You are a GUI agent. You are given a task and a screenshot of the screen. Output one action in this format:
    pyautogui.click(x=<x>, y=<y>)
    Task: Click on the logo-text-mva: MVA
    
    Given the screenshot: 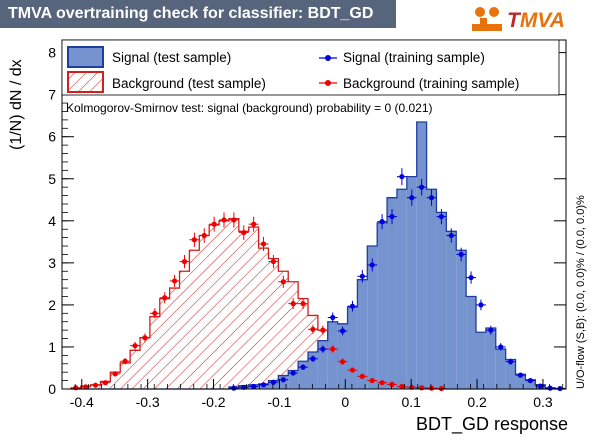 What is the action you would take?
    pyautogui.click(x=542, y=20)
    